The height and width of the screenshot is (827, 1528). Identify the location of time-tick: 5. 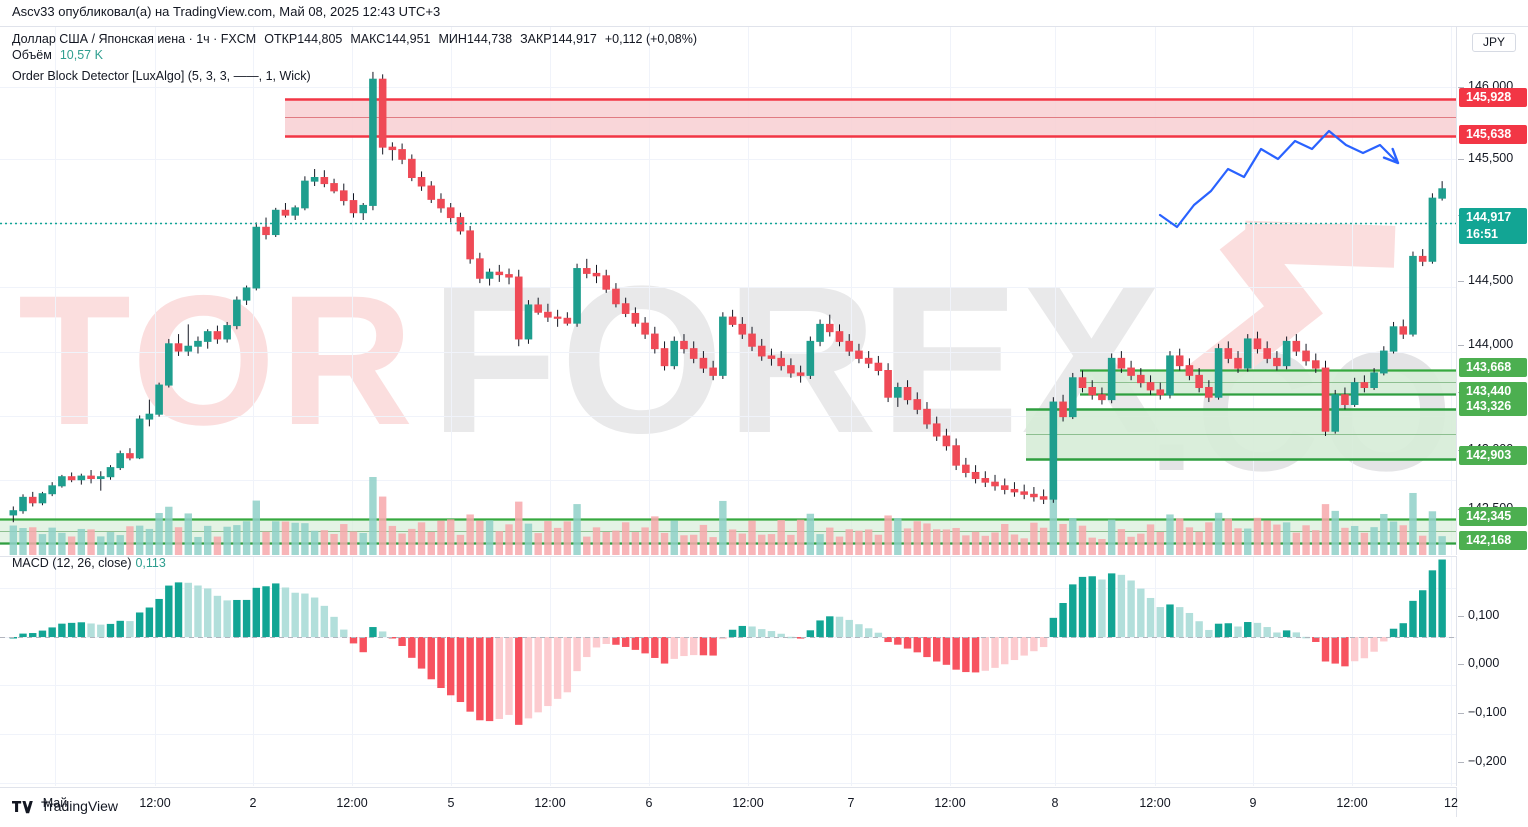
(451, 803).